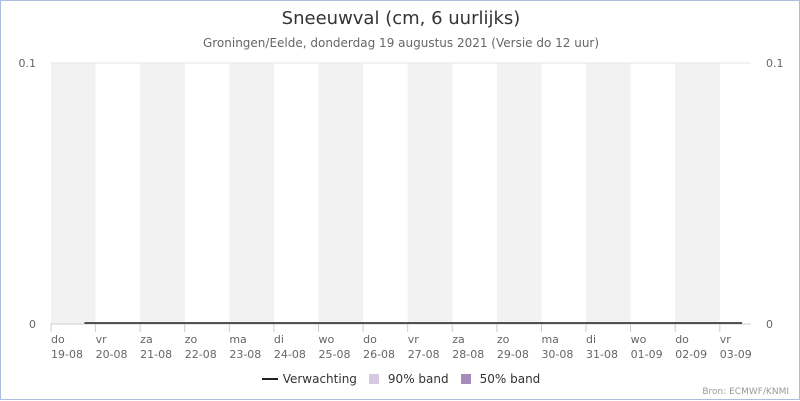  What do you see at coordinates (691, 354) in the screenshot?
I see `x-tick-label-date: 02-09` at bounding box center [691, 354].